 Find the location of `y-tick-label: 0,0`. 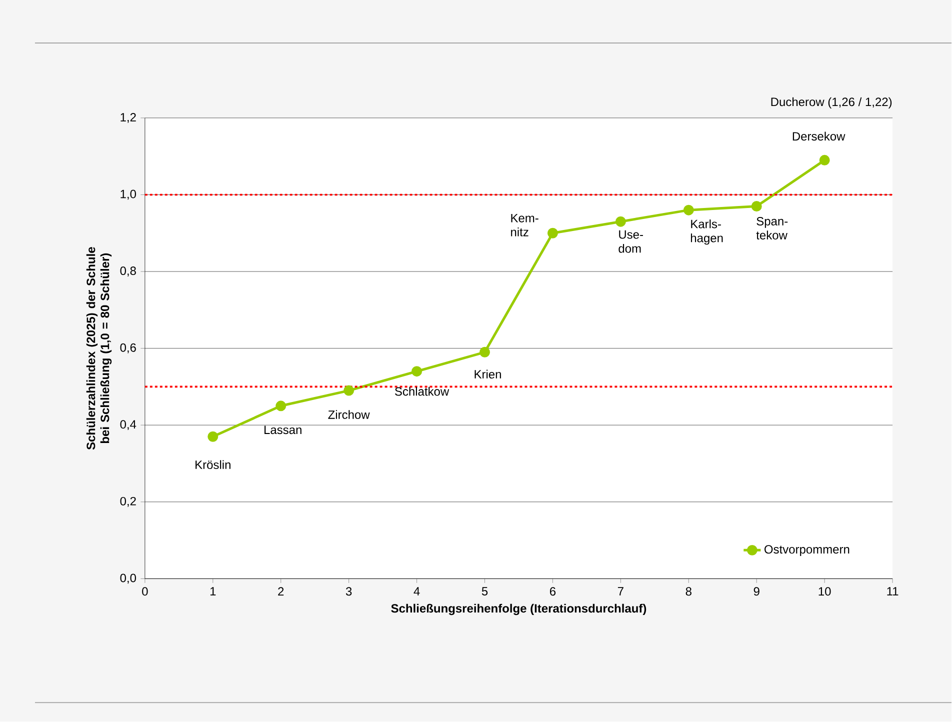

y-tick-label: 0,0 is located at coordinates (128, 579).